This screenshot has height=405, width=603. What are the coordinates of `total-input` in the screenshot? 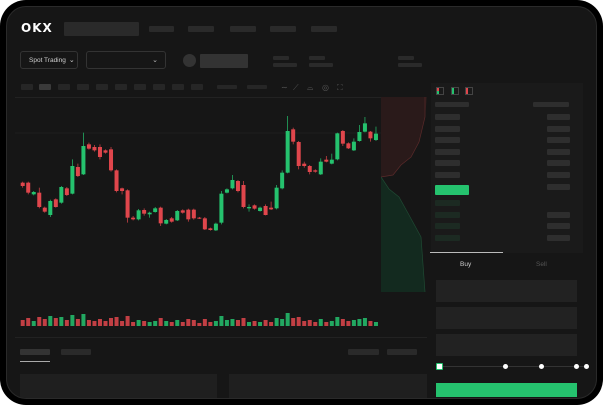 It's located at (506, 345).